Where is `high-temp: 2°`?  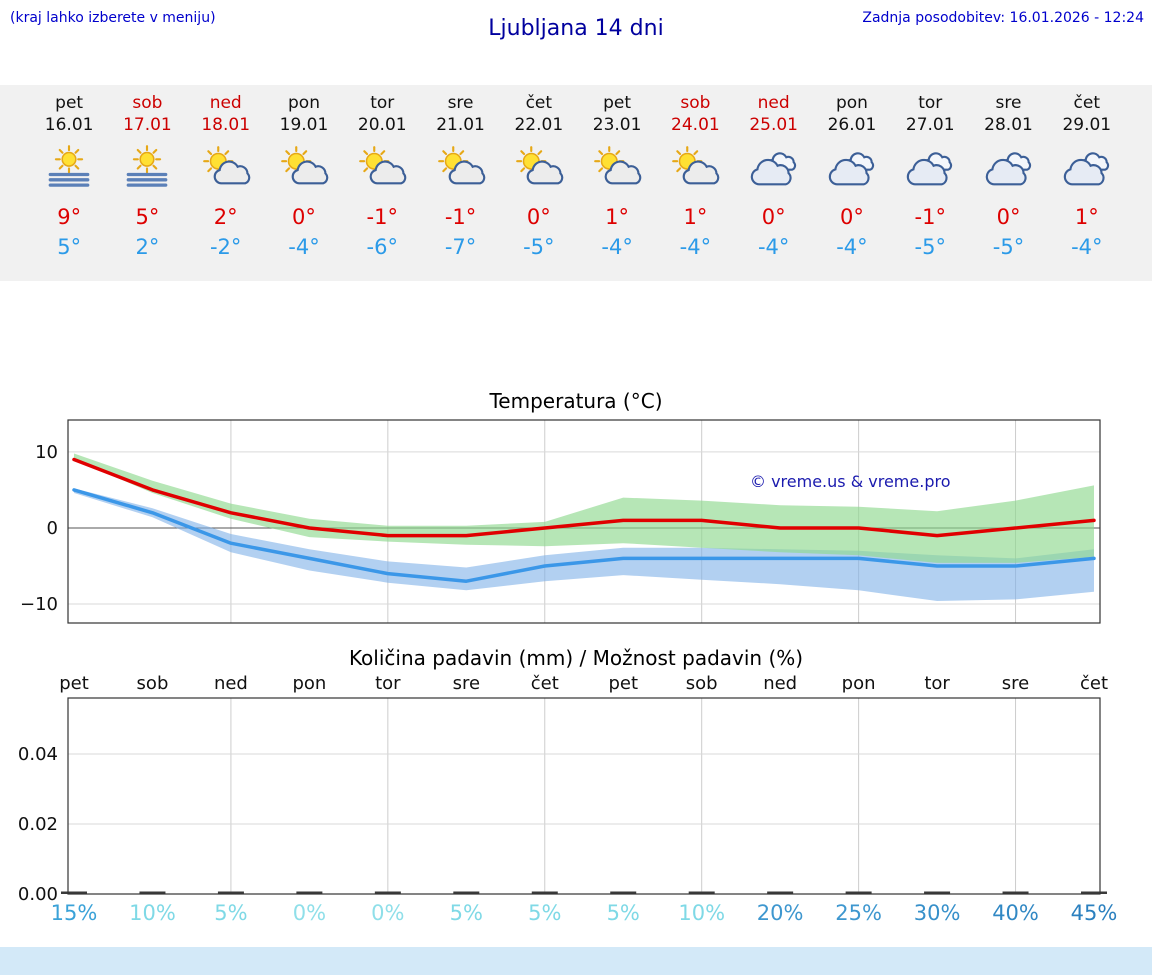 high-temp: 2° is located at coordinates (225, 217).